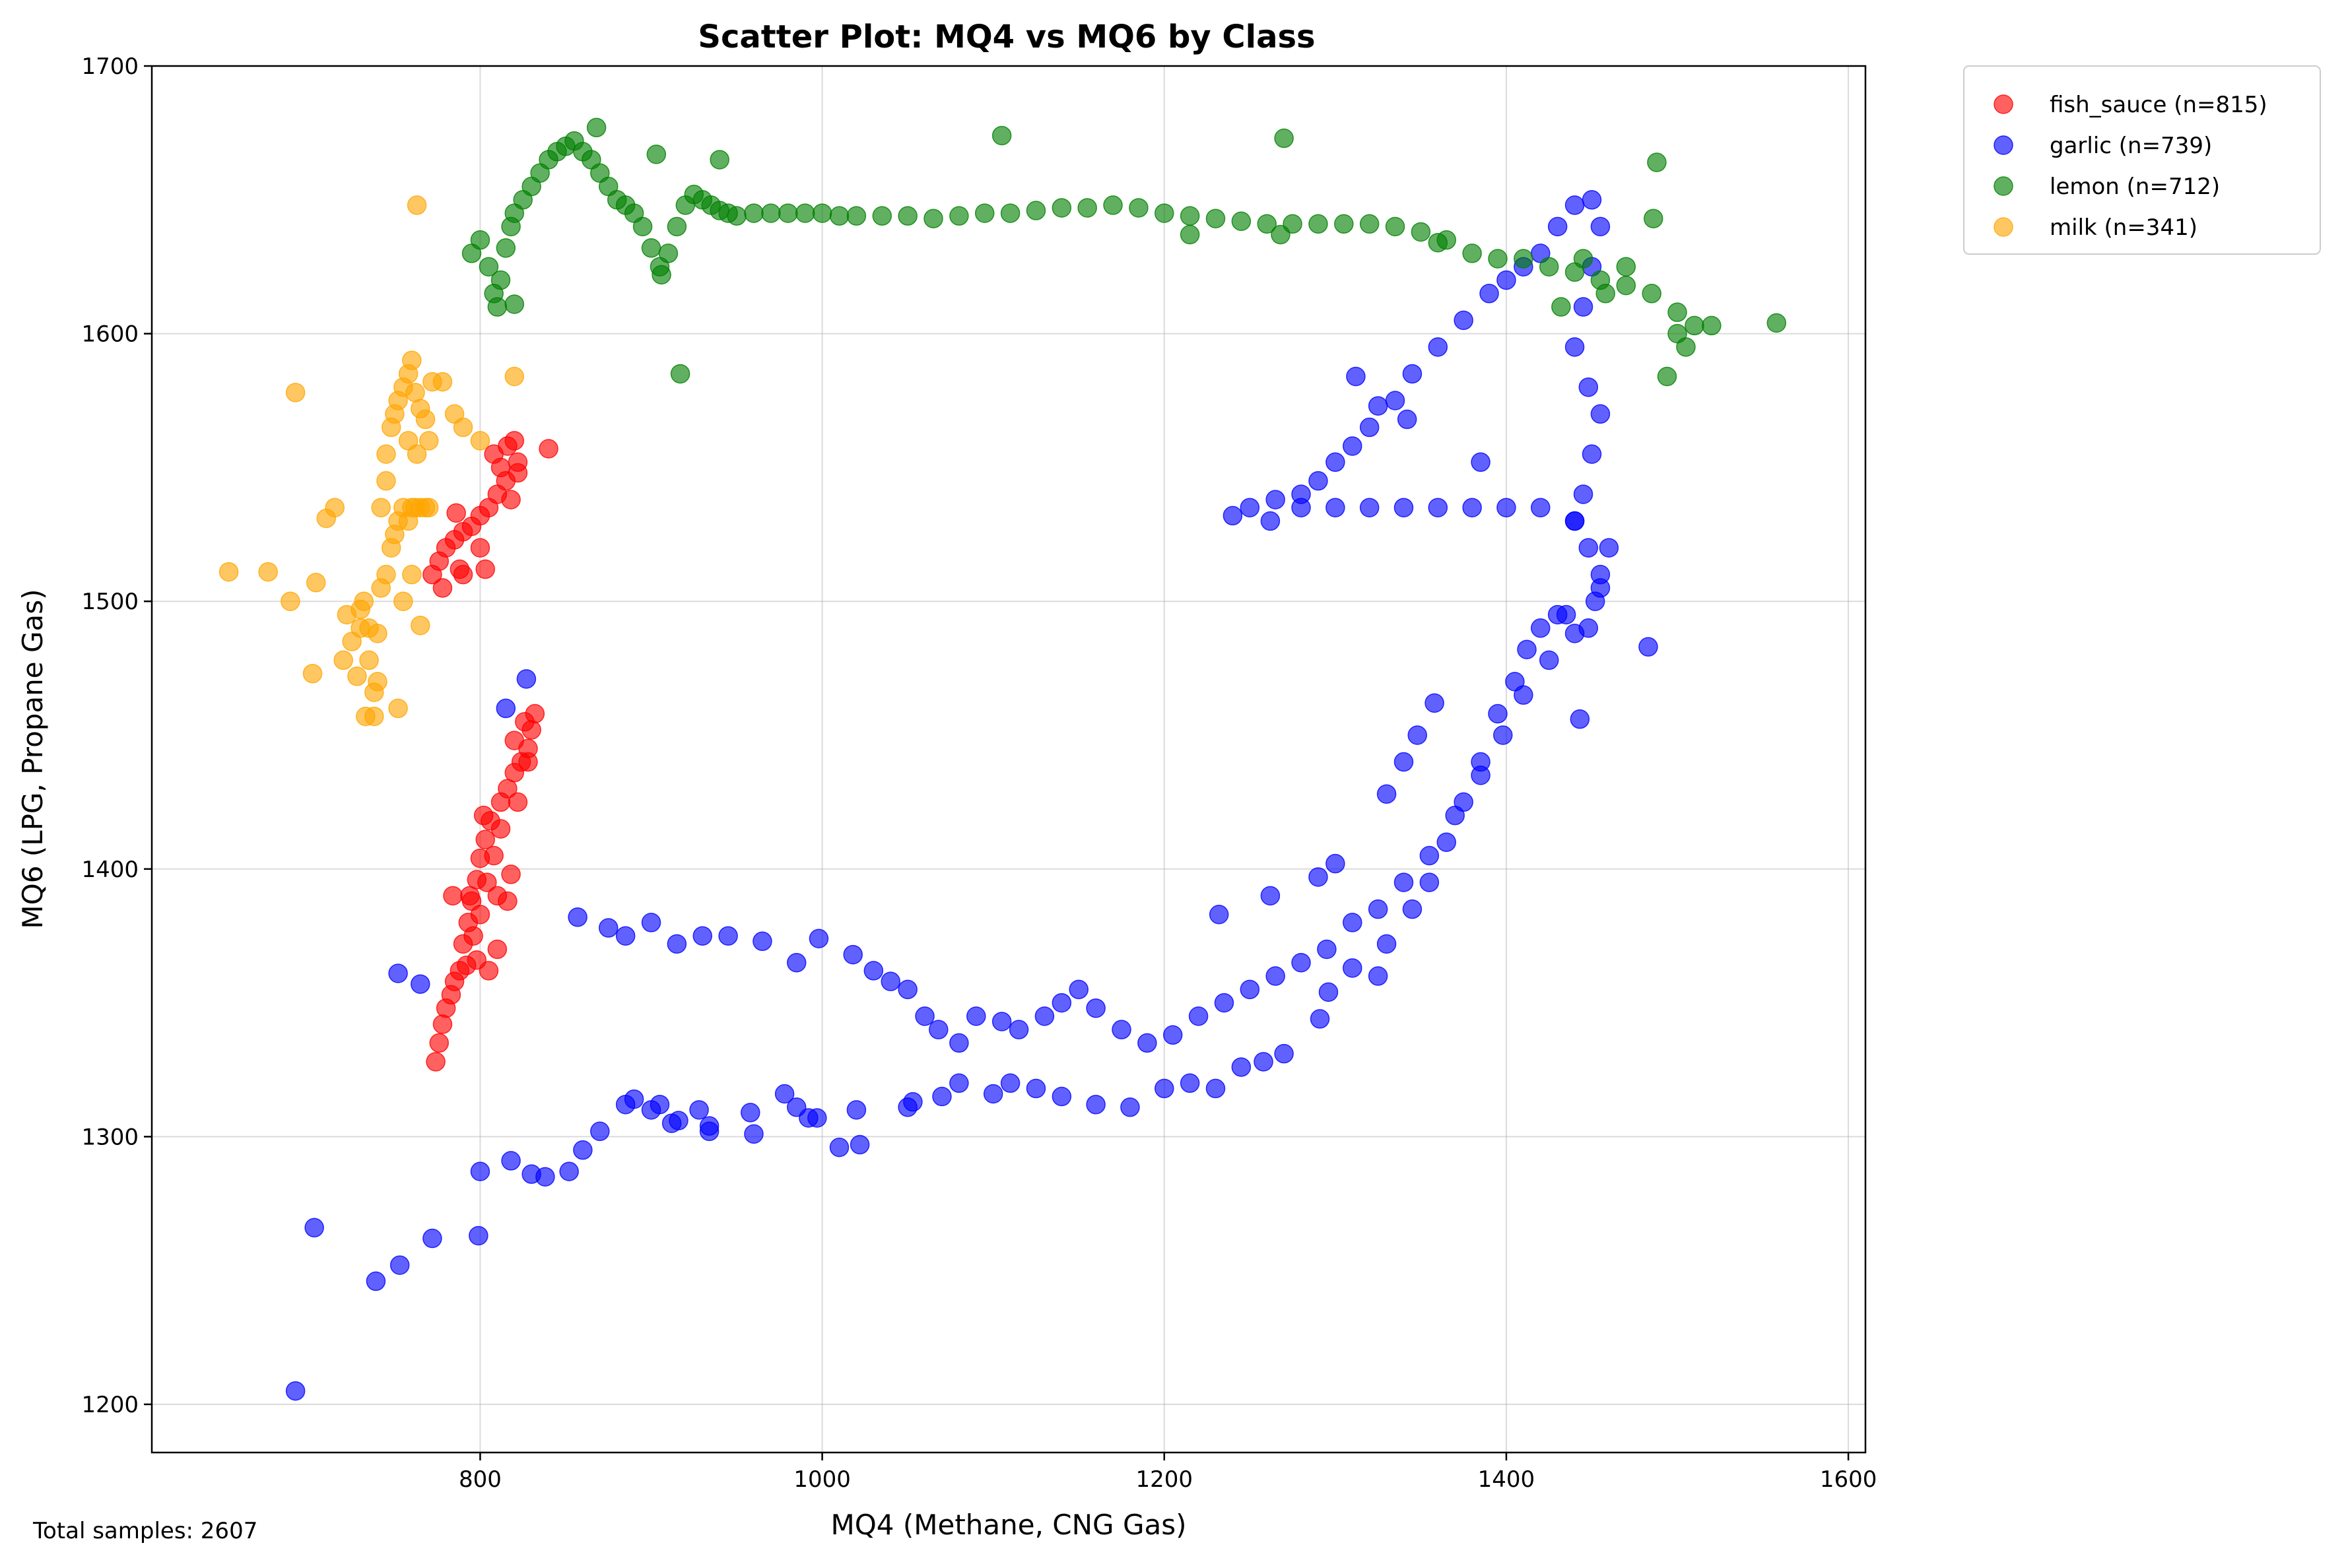 The width and height of the screenshot is (2346, 1568). I want to click on y-tick-label: 1400, so click(110, 870).